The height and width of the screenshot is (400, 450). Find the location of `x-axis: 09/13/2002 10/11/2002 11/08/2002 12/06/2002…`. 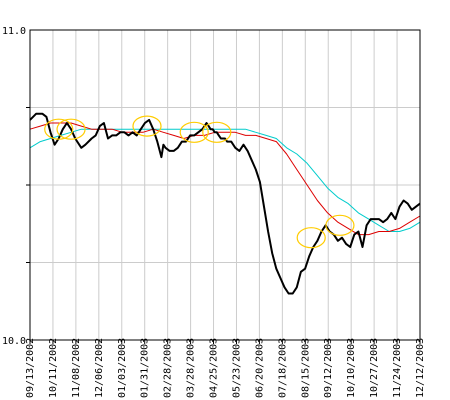

x-axis: 09/13/2002 10/11/2002 11/08/2002 12/06/2002… is located at coordinates (225, 368).